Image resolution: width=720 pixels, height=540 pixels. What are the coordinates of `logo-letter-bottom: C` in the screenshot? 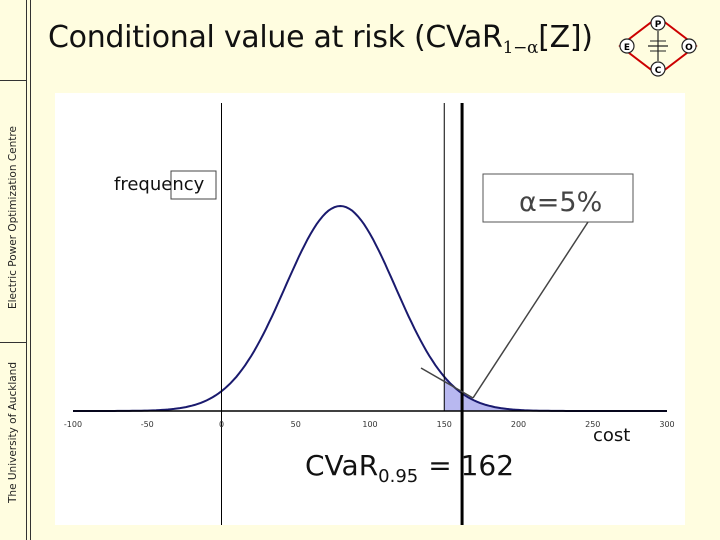 It's located at (658, 71).